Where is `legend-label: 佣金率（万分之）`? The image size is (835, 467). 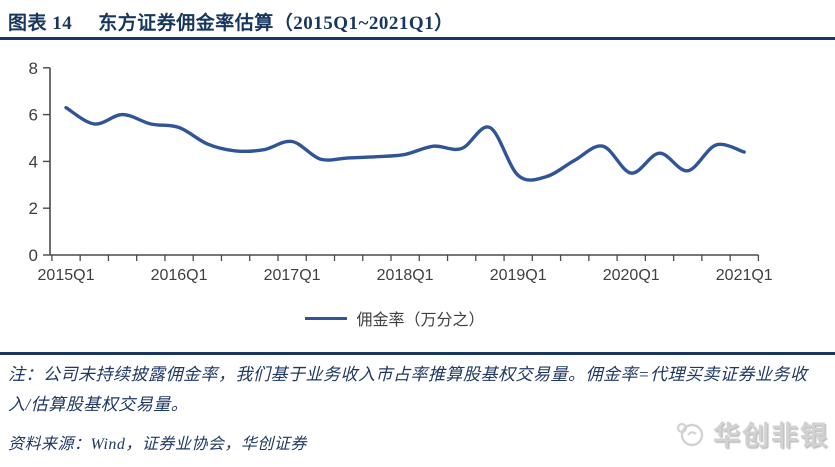
legend-label: 佣金率（万分之） is located at coordinates (420, 320).